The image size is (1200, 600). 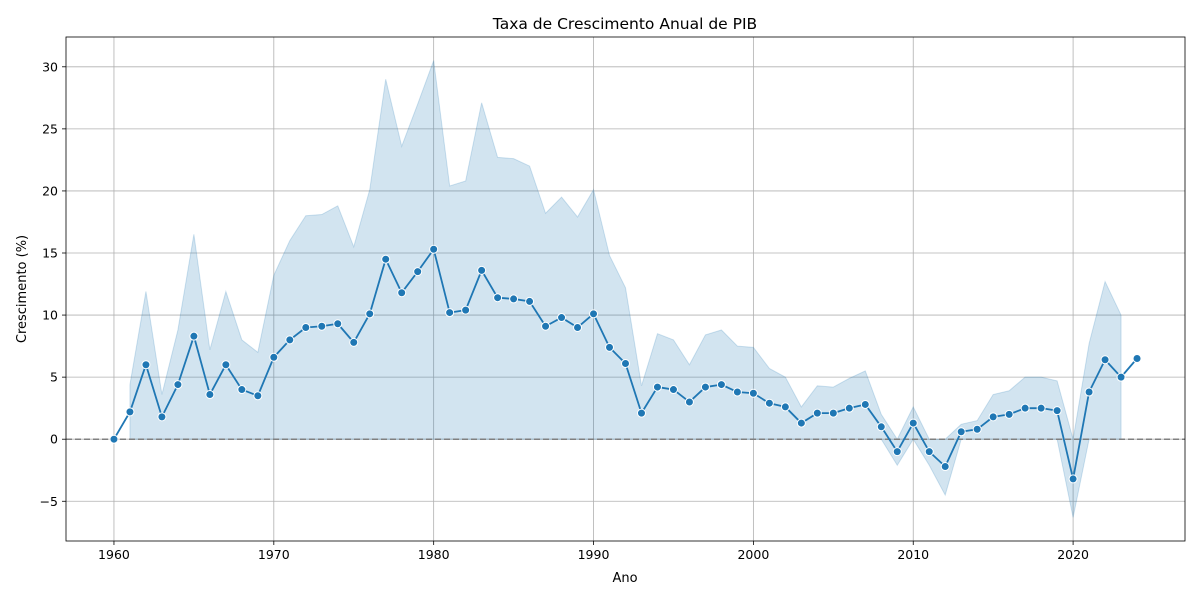 What do you see at coordinates (753, 554) in the screenshot?
I see `x-tick-label: 2000` at bounding box center [753, 554].